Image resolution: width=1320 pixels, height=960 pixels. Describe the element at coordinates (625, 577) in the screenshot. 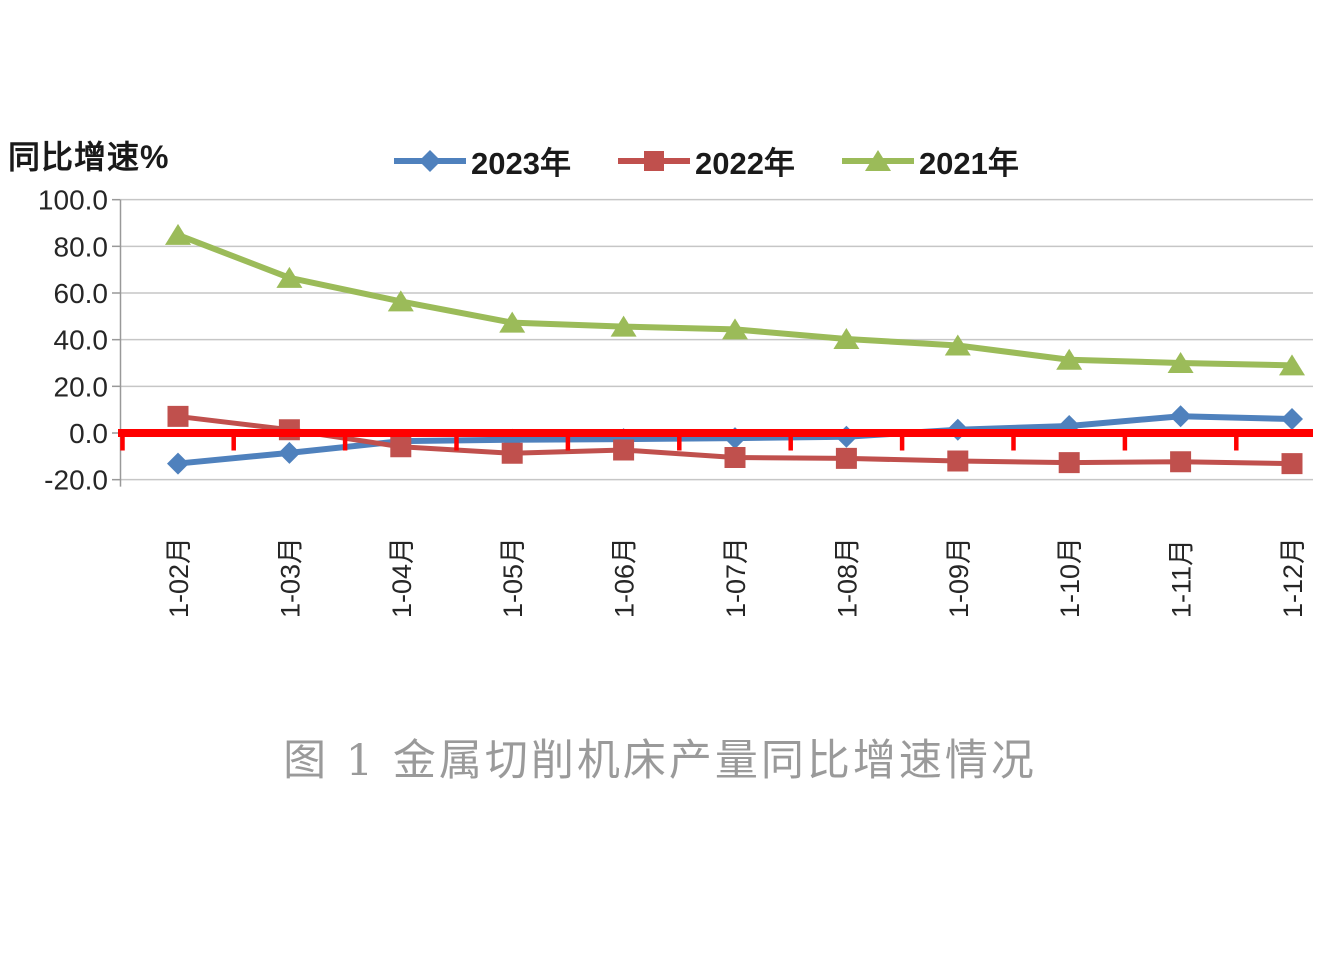

I see `x-tick-label-1-06月: 1-06月` at that location.